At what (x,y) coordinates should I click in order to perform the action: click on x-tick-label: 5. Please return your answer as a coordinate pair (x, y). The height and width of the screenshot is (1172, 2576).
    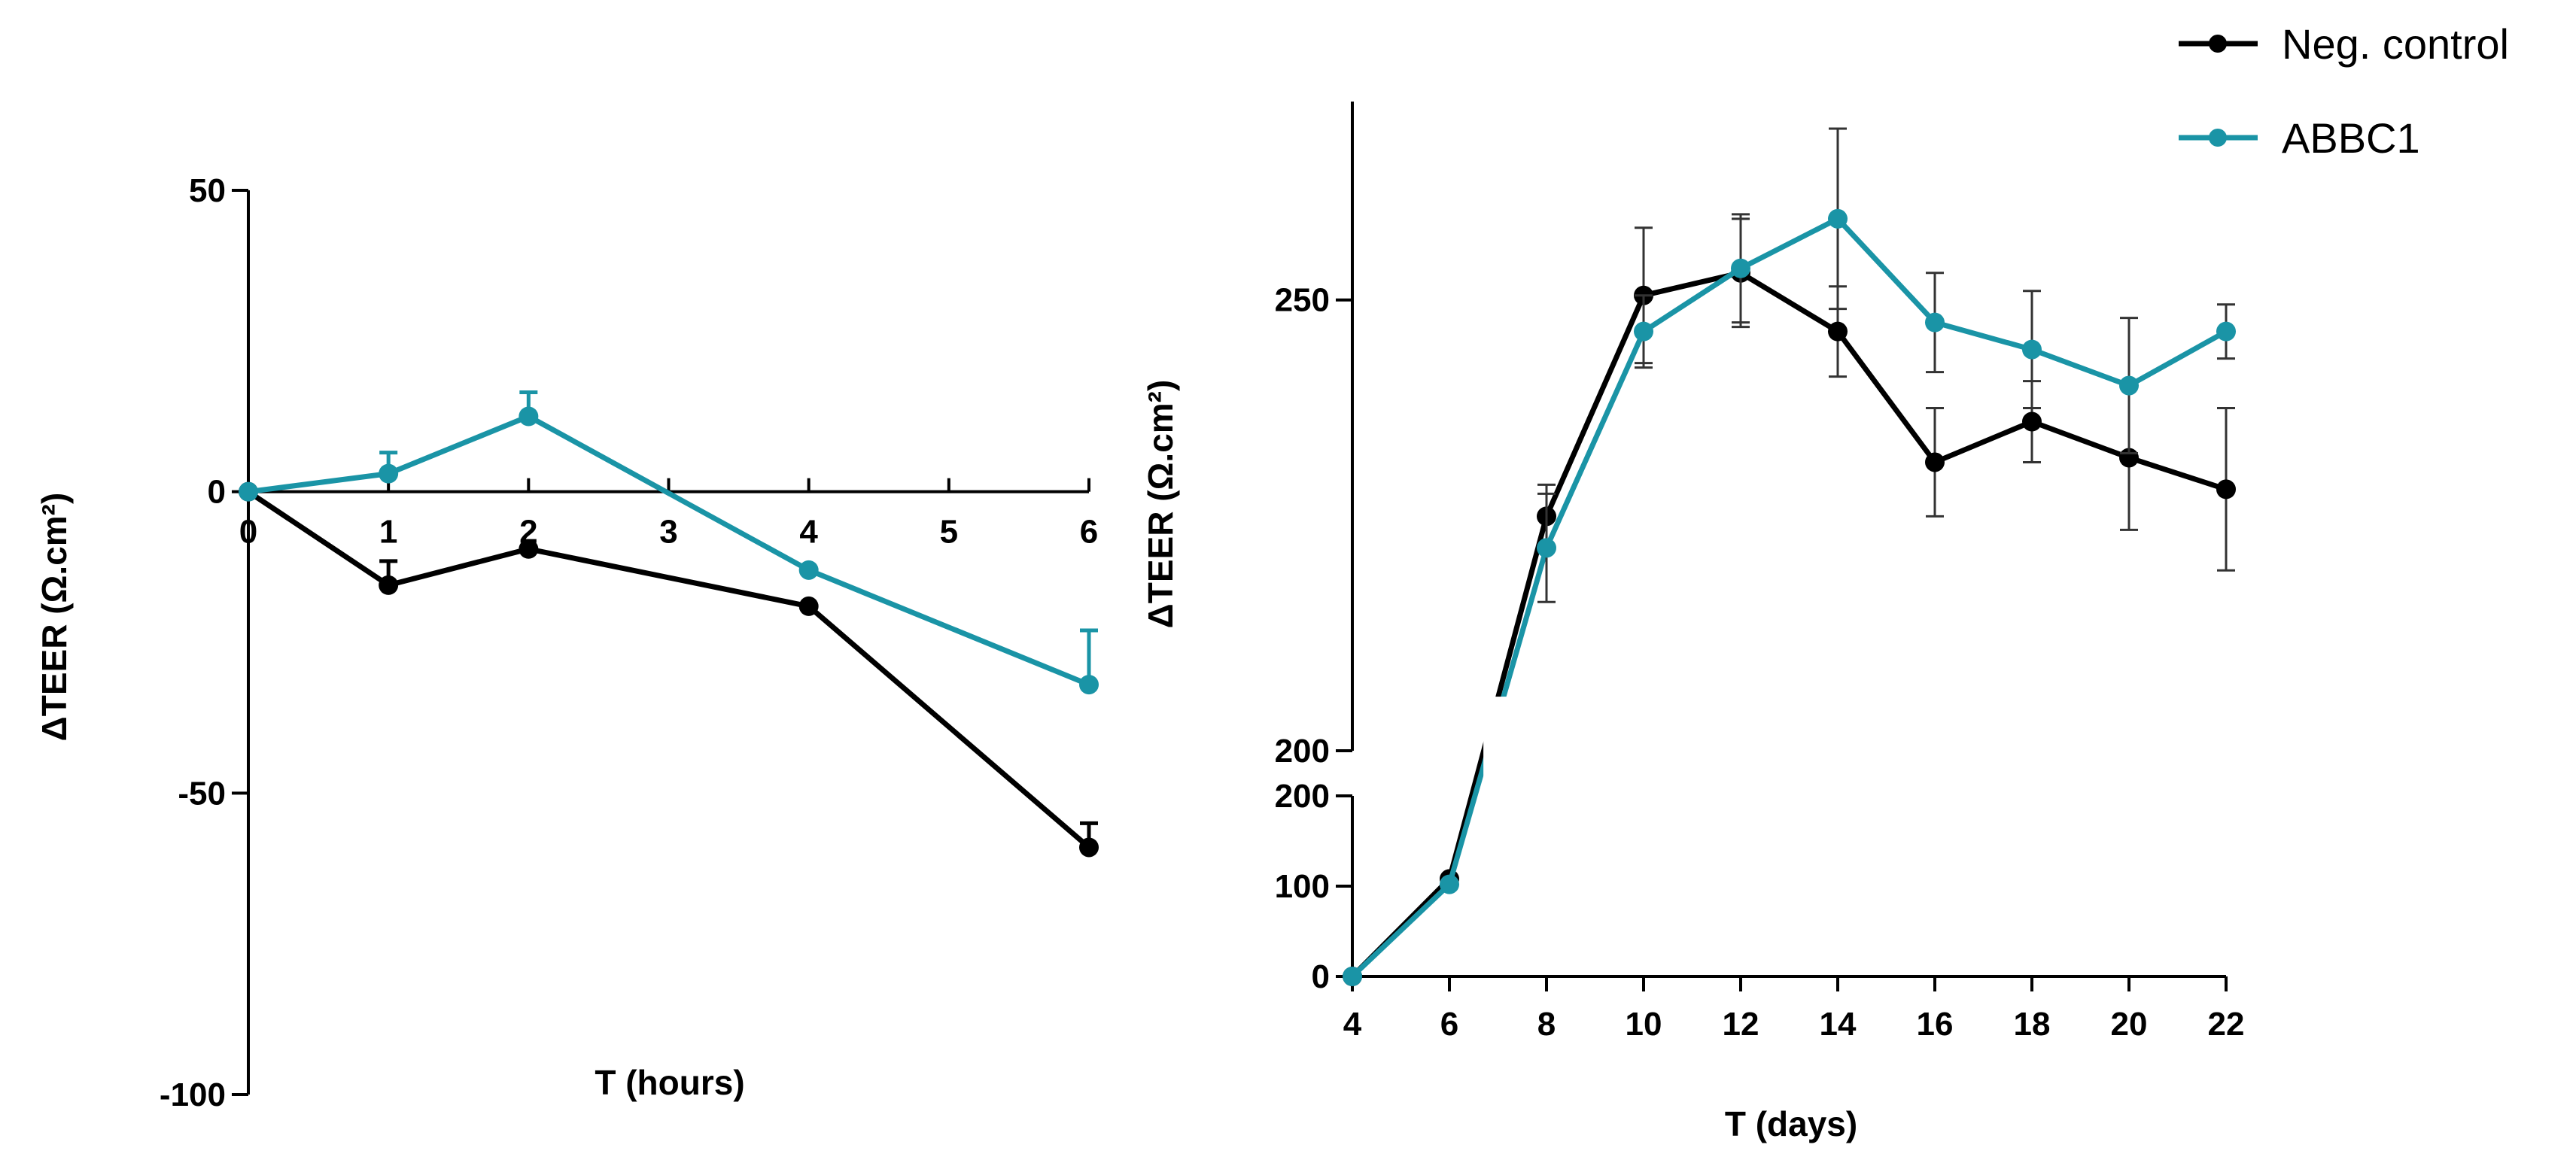
    Looking at the image, I should click on (949, 532).